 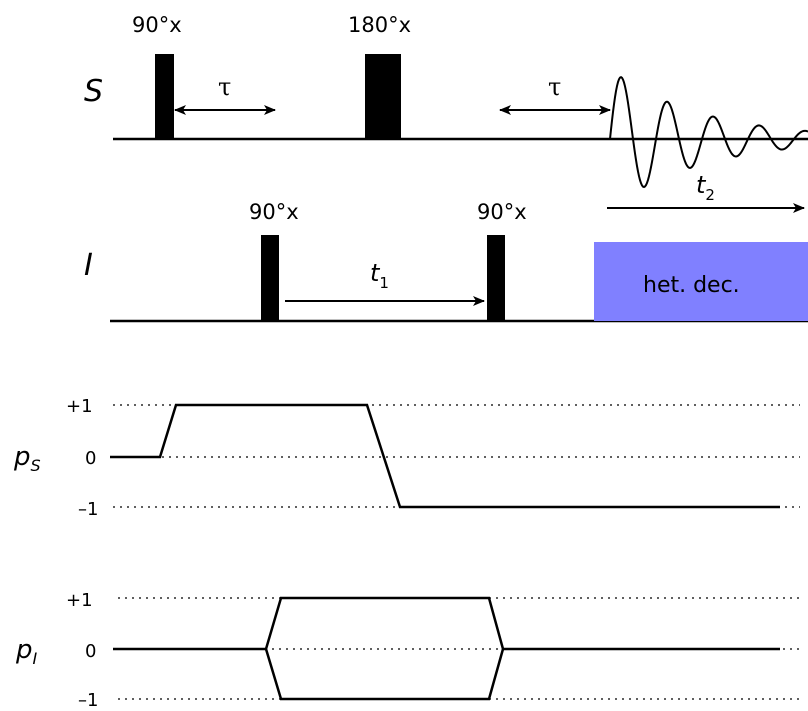 What do you see at coordinates (384, 674) in the screenshot?
I see `pi-coherence-path-lower` at bounding box center [384, 674].